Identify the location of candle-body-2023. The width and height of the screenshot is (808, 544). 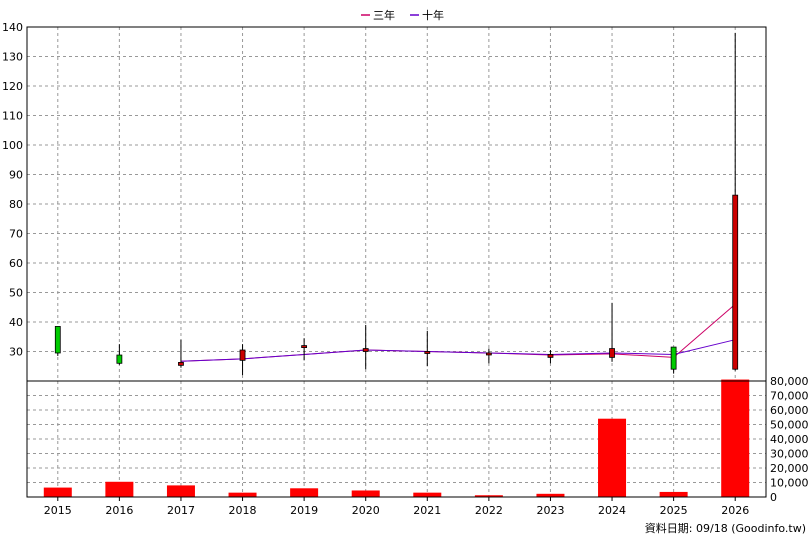
(550, 356).